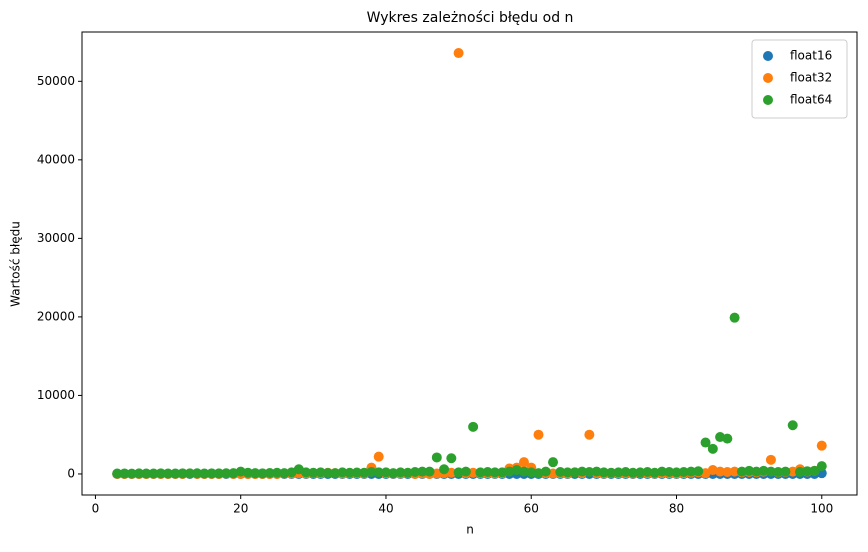 The image size is (868, 552). Describe the element at coordinates (821, 509) in the screenshot. I see `x-tick-label: 100` at that location.